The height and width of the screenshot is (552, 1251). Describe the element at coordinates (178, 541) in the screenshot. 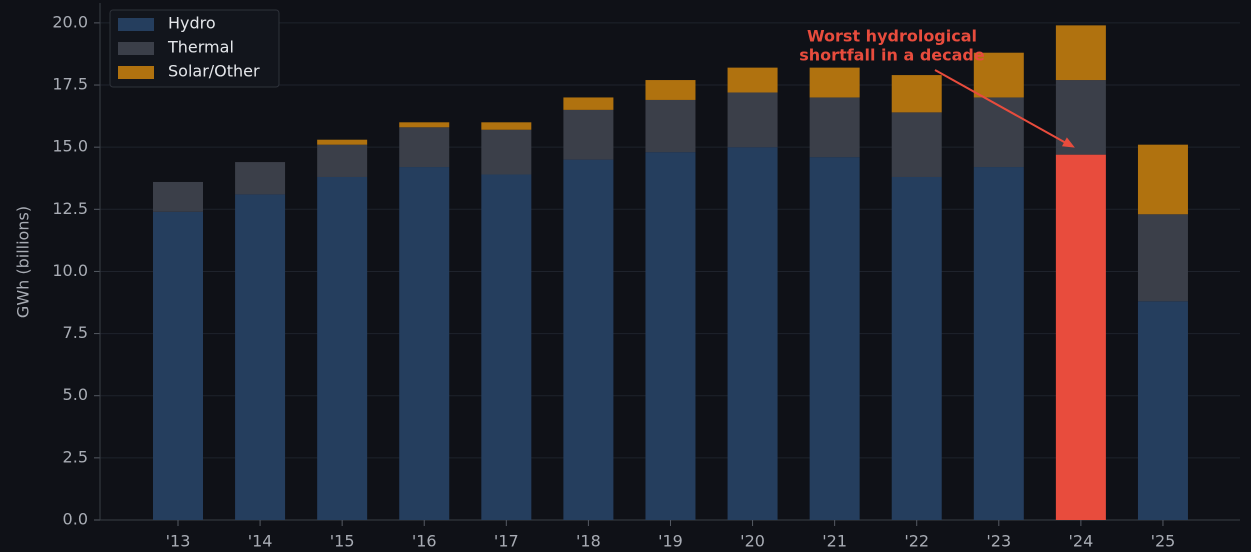

I see `x-tick-label: '13` at that location.